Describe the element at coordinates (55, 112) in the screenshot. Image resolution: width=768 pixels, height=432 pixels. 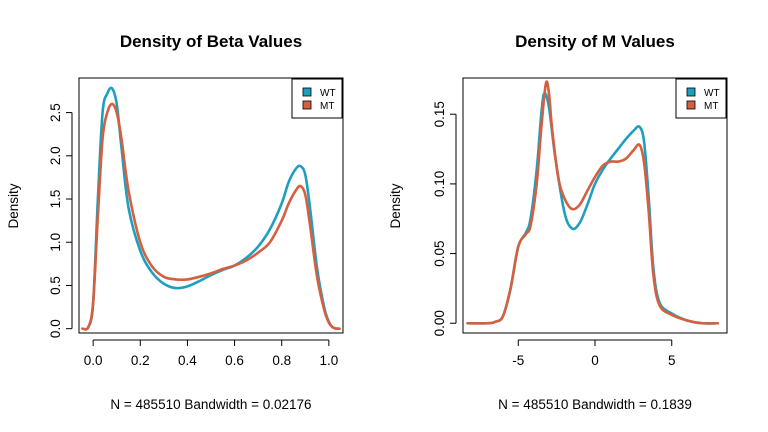
I see `beta-y-tick-label: 2.5` at that location.